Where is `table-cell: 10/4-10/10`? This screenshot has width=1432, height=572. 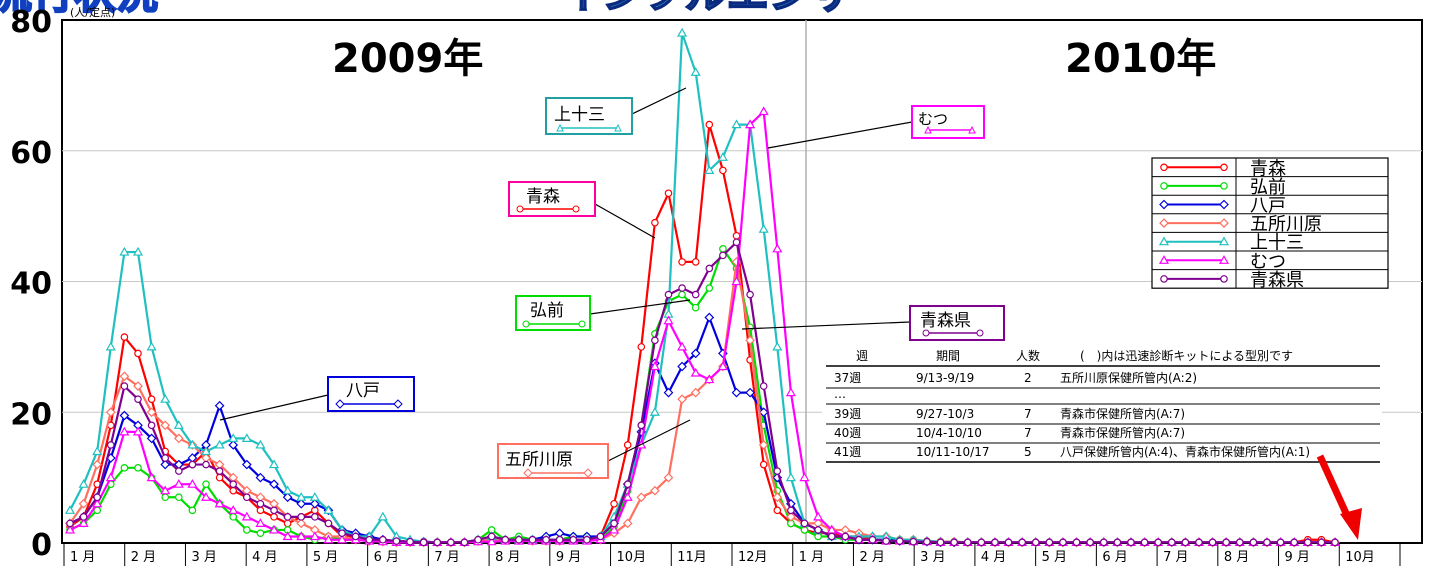 table-cell: 10/4-10/10 is located at coordinates (949, 433).